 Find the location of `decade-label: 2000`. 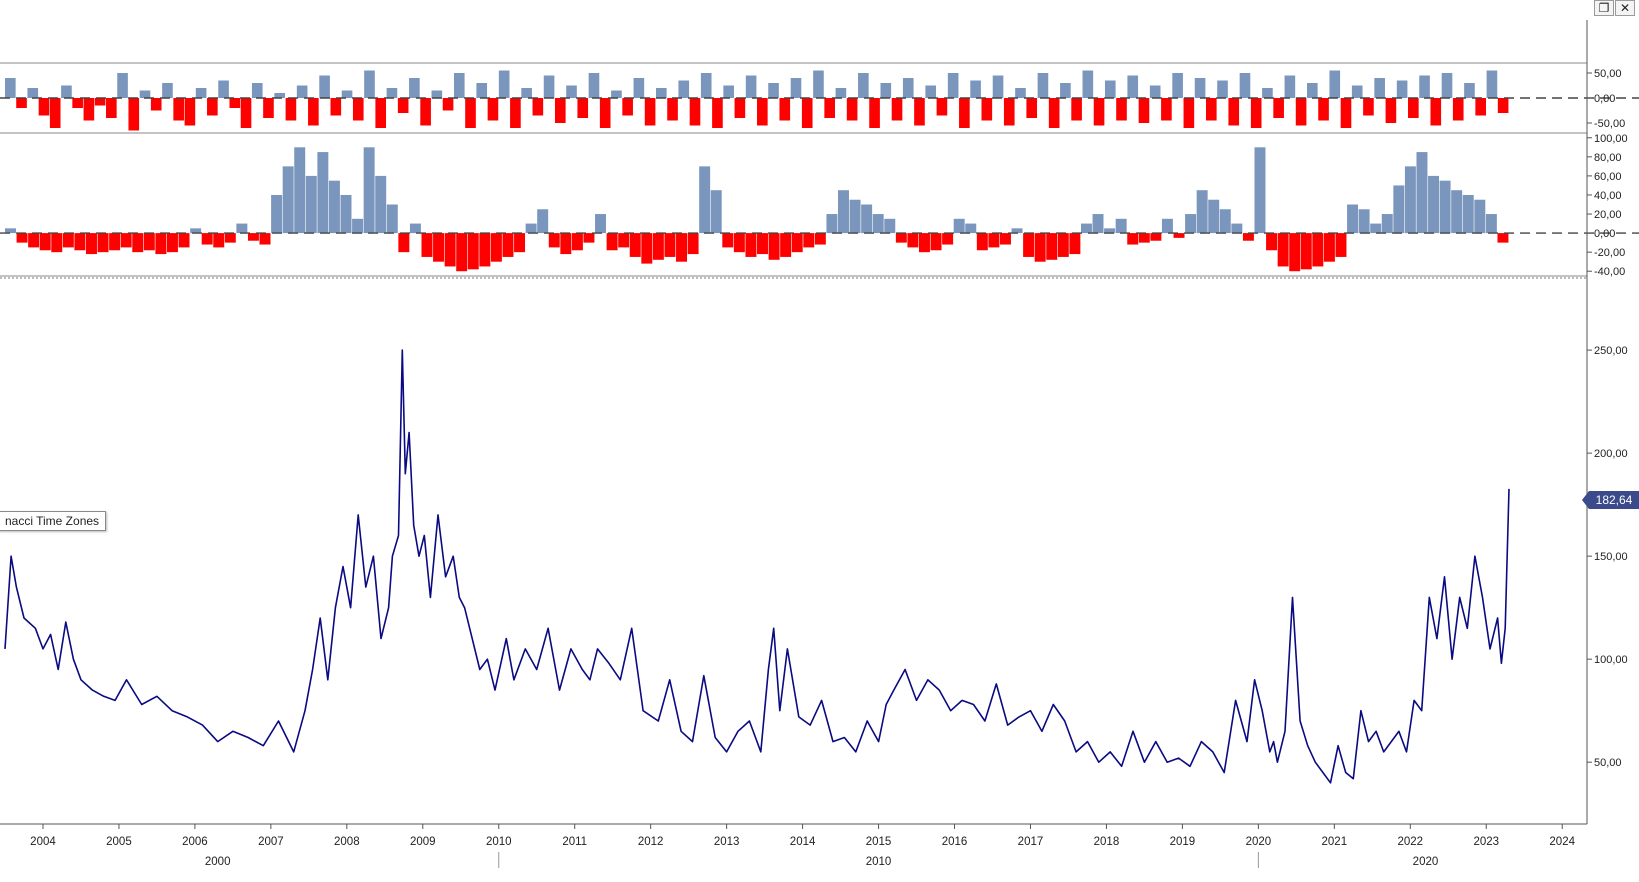

decade-label: 2000 is located at coordinates (218, 862).